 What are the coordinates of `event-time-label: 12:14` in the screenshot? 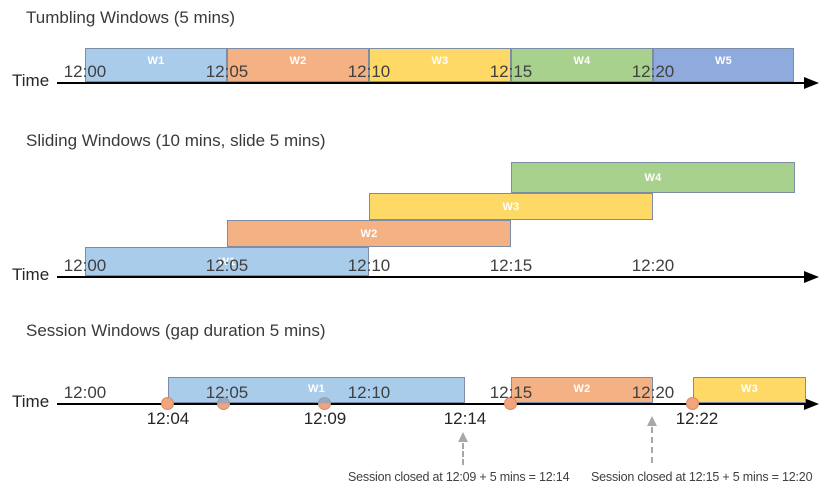 It's located at (465, 418).